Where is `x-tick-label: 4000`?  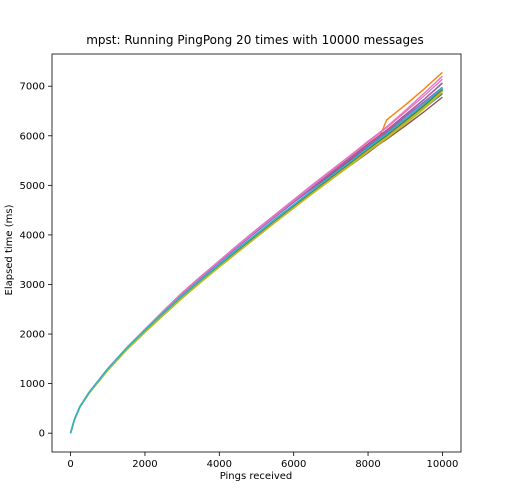 x-tick-label: 4000 is located at coordinates (219, 464).